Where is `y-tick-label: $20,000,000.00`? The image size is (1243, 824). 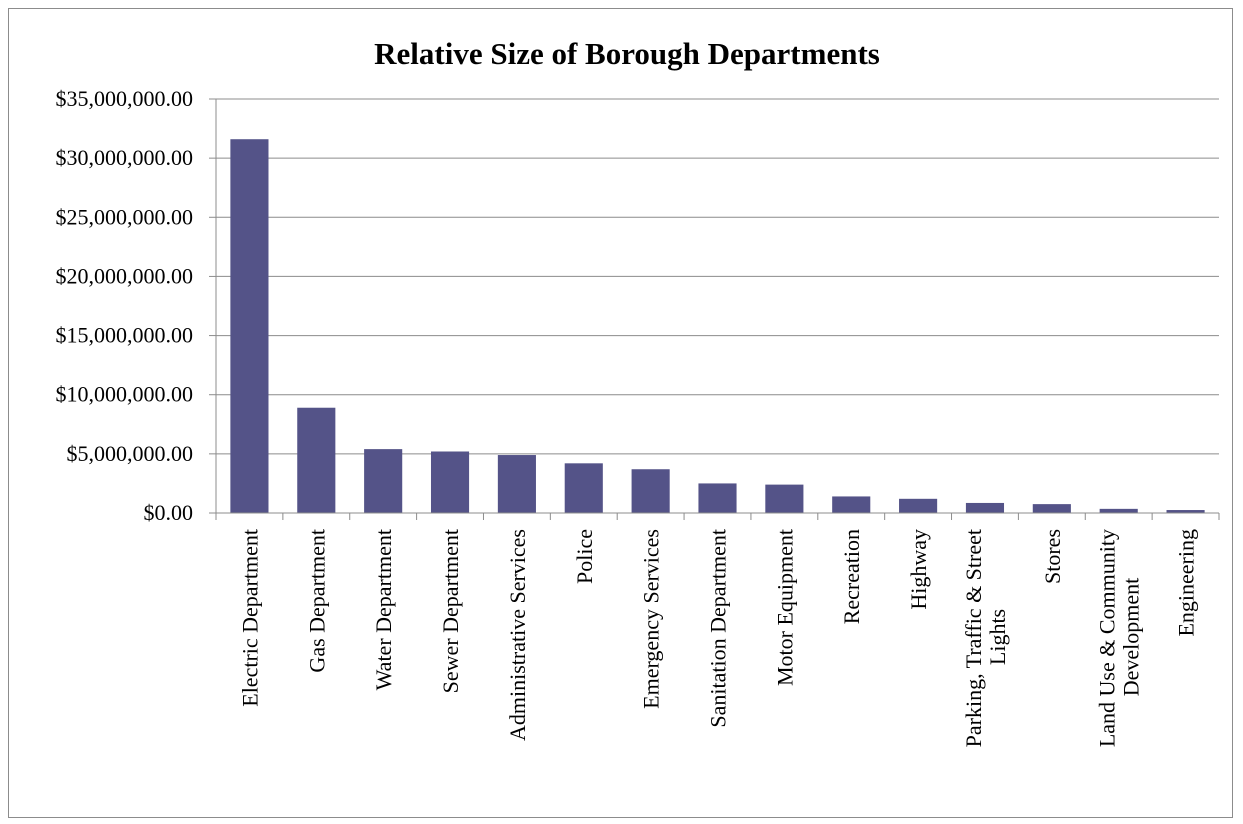 y-tick-label: $20,000,000.00 is located at coordinates (125, 275).